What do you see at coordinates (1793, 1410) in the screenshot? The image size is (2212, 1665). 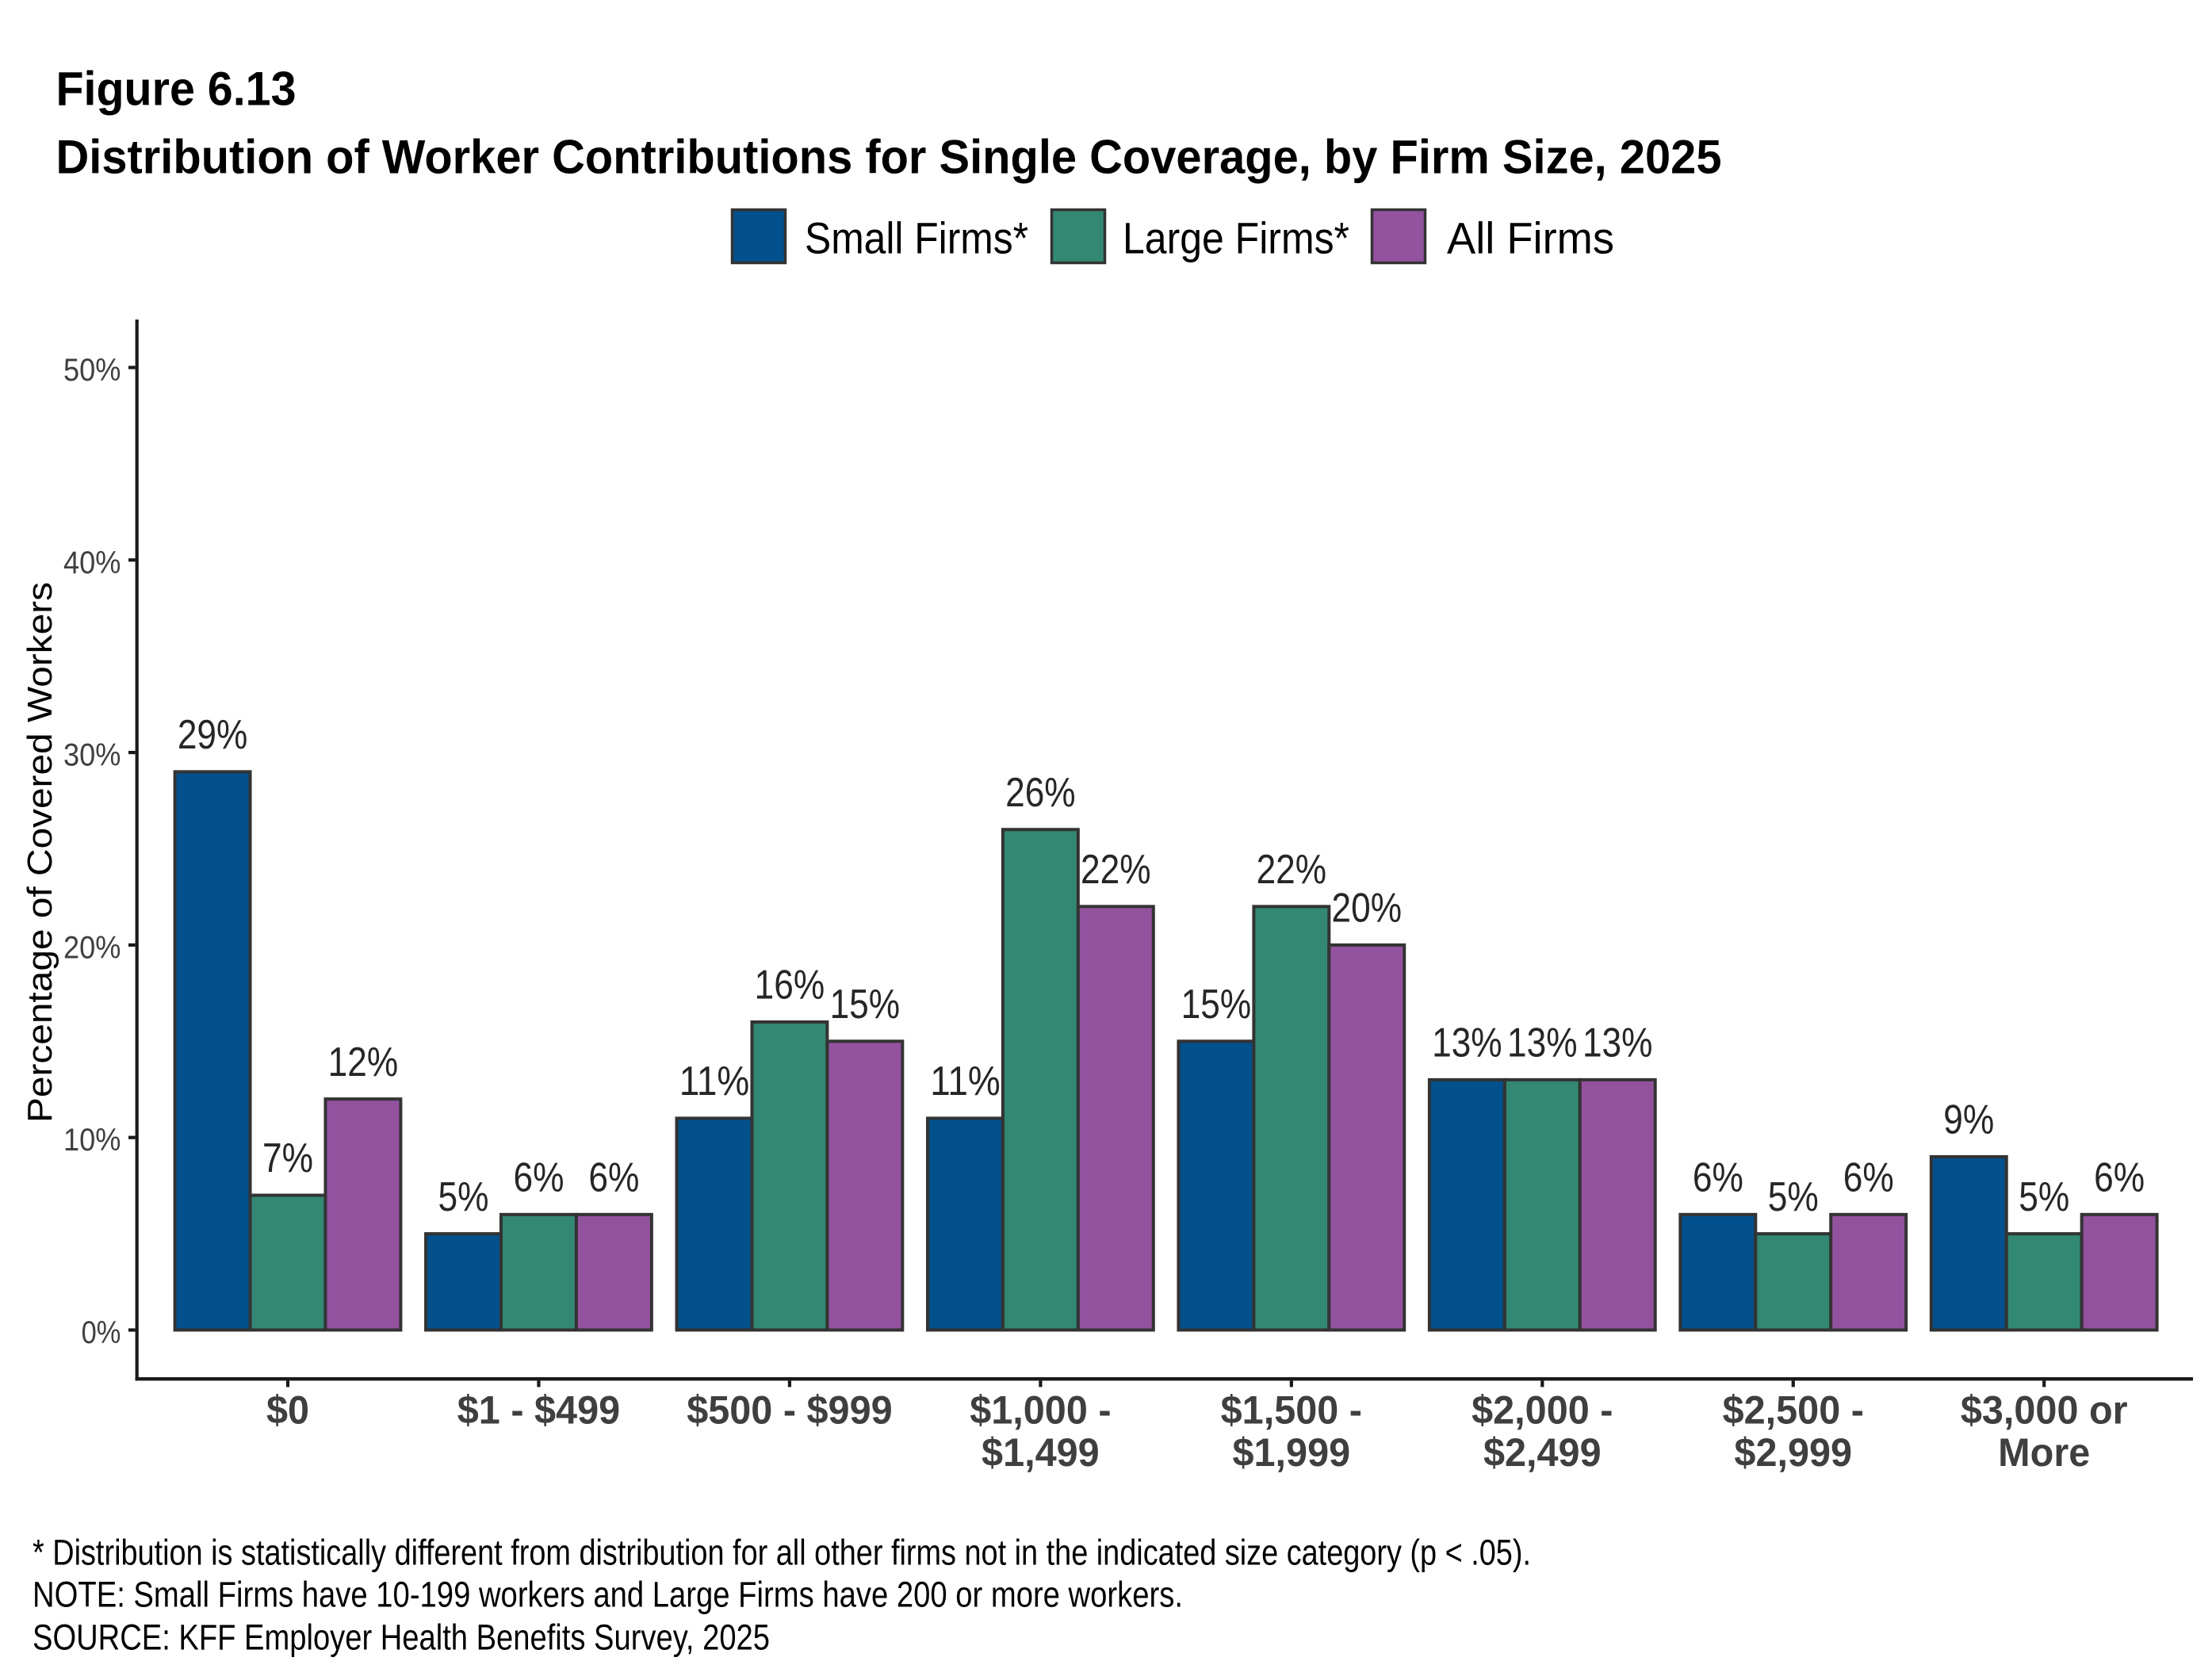 I see `svg-text: $2,500 -` at bounding box center [1793, 1410].